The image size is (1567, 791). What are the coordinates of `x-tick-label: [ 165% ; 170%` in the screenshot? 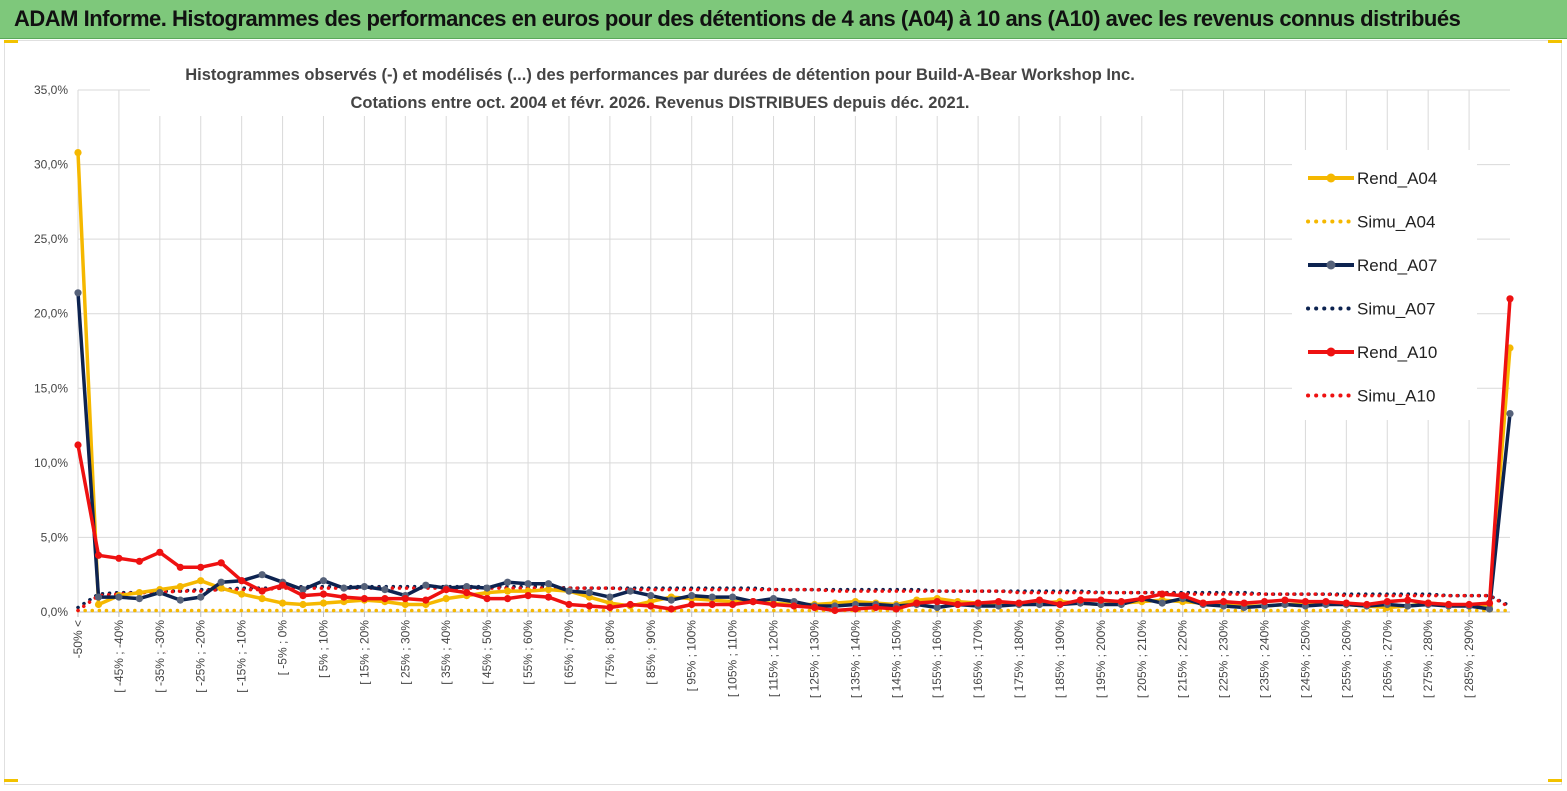 It's located at (978, 659).